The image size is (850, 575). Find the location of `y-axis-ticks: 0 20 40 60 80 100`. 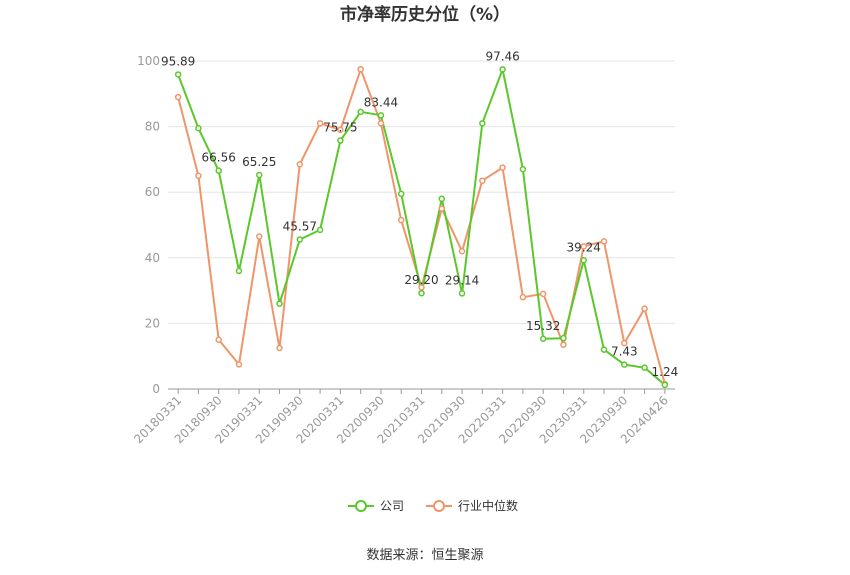

y-axis-ticks: 0 20 40 60 80 100 is located at coordinates (148, 225).